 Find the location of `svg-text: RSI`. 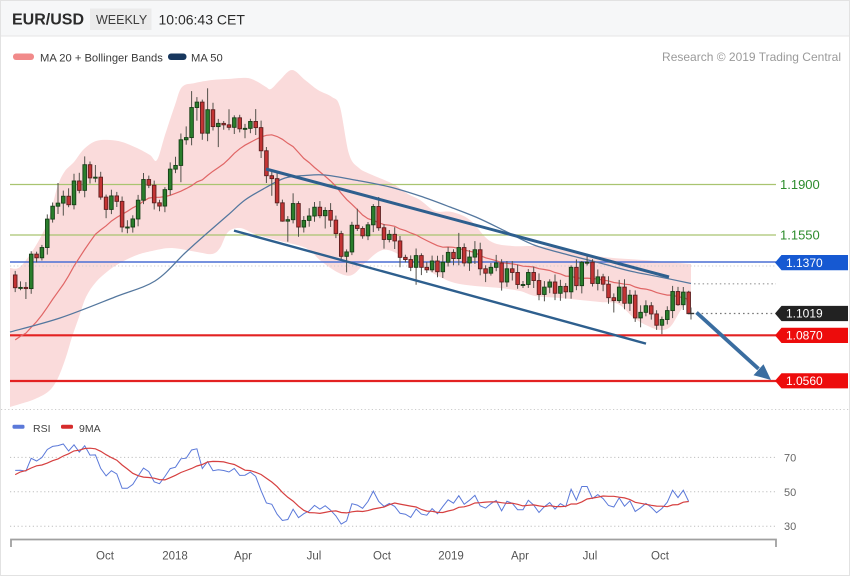

svg-text: RSI is located at coordinates (42, 429).